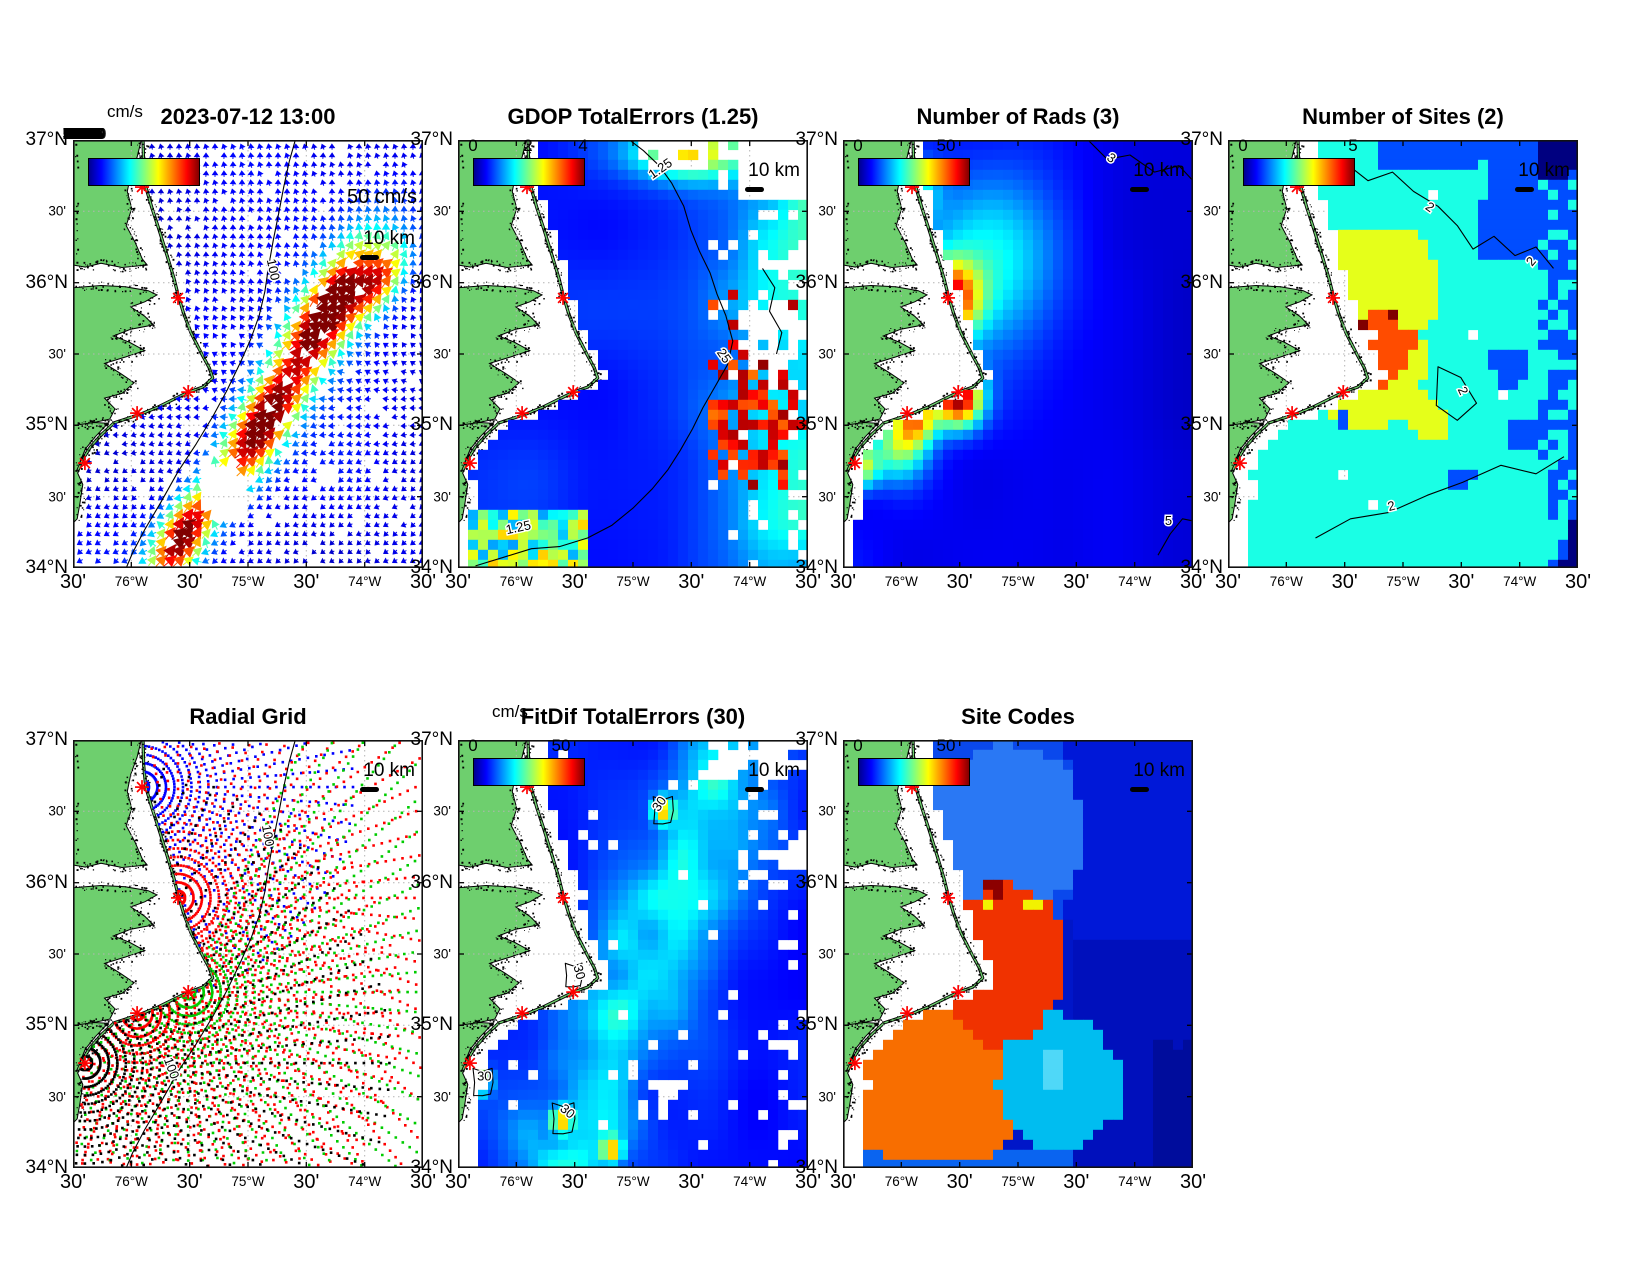  I want to click on panel-title: Radial Grid, so click(248, 716).